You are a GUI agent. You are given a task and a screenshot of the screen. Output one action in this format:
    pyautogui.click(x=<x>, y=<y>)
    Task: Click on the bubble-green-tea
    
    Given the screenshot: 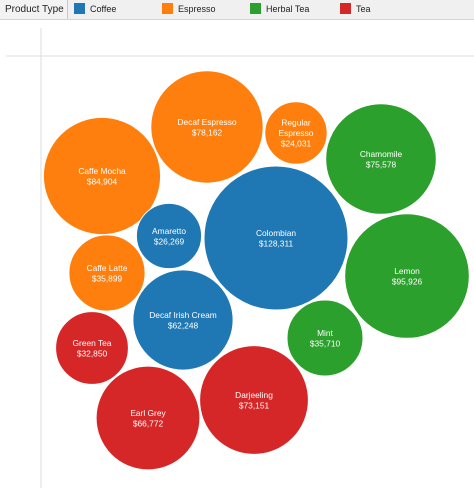 What is the action you would take?
    pyautogui.click(x=92, y=348)
    